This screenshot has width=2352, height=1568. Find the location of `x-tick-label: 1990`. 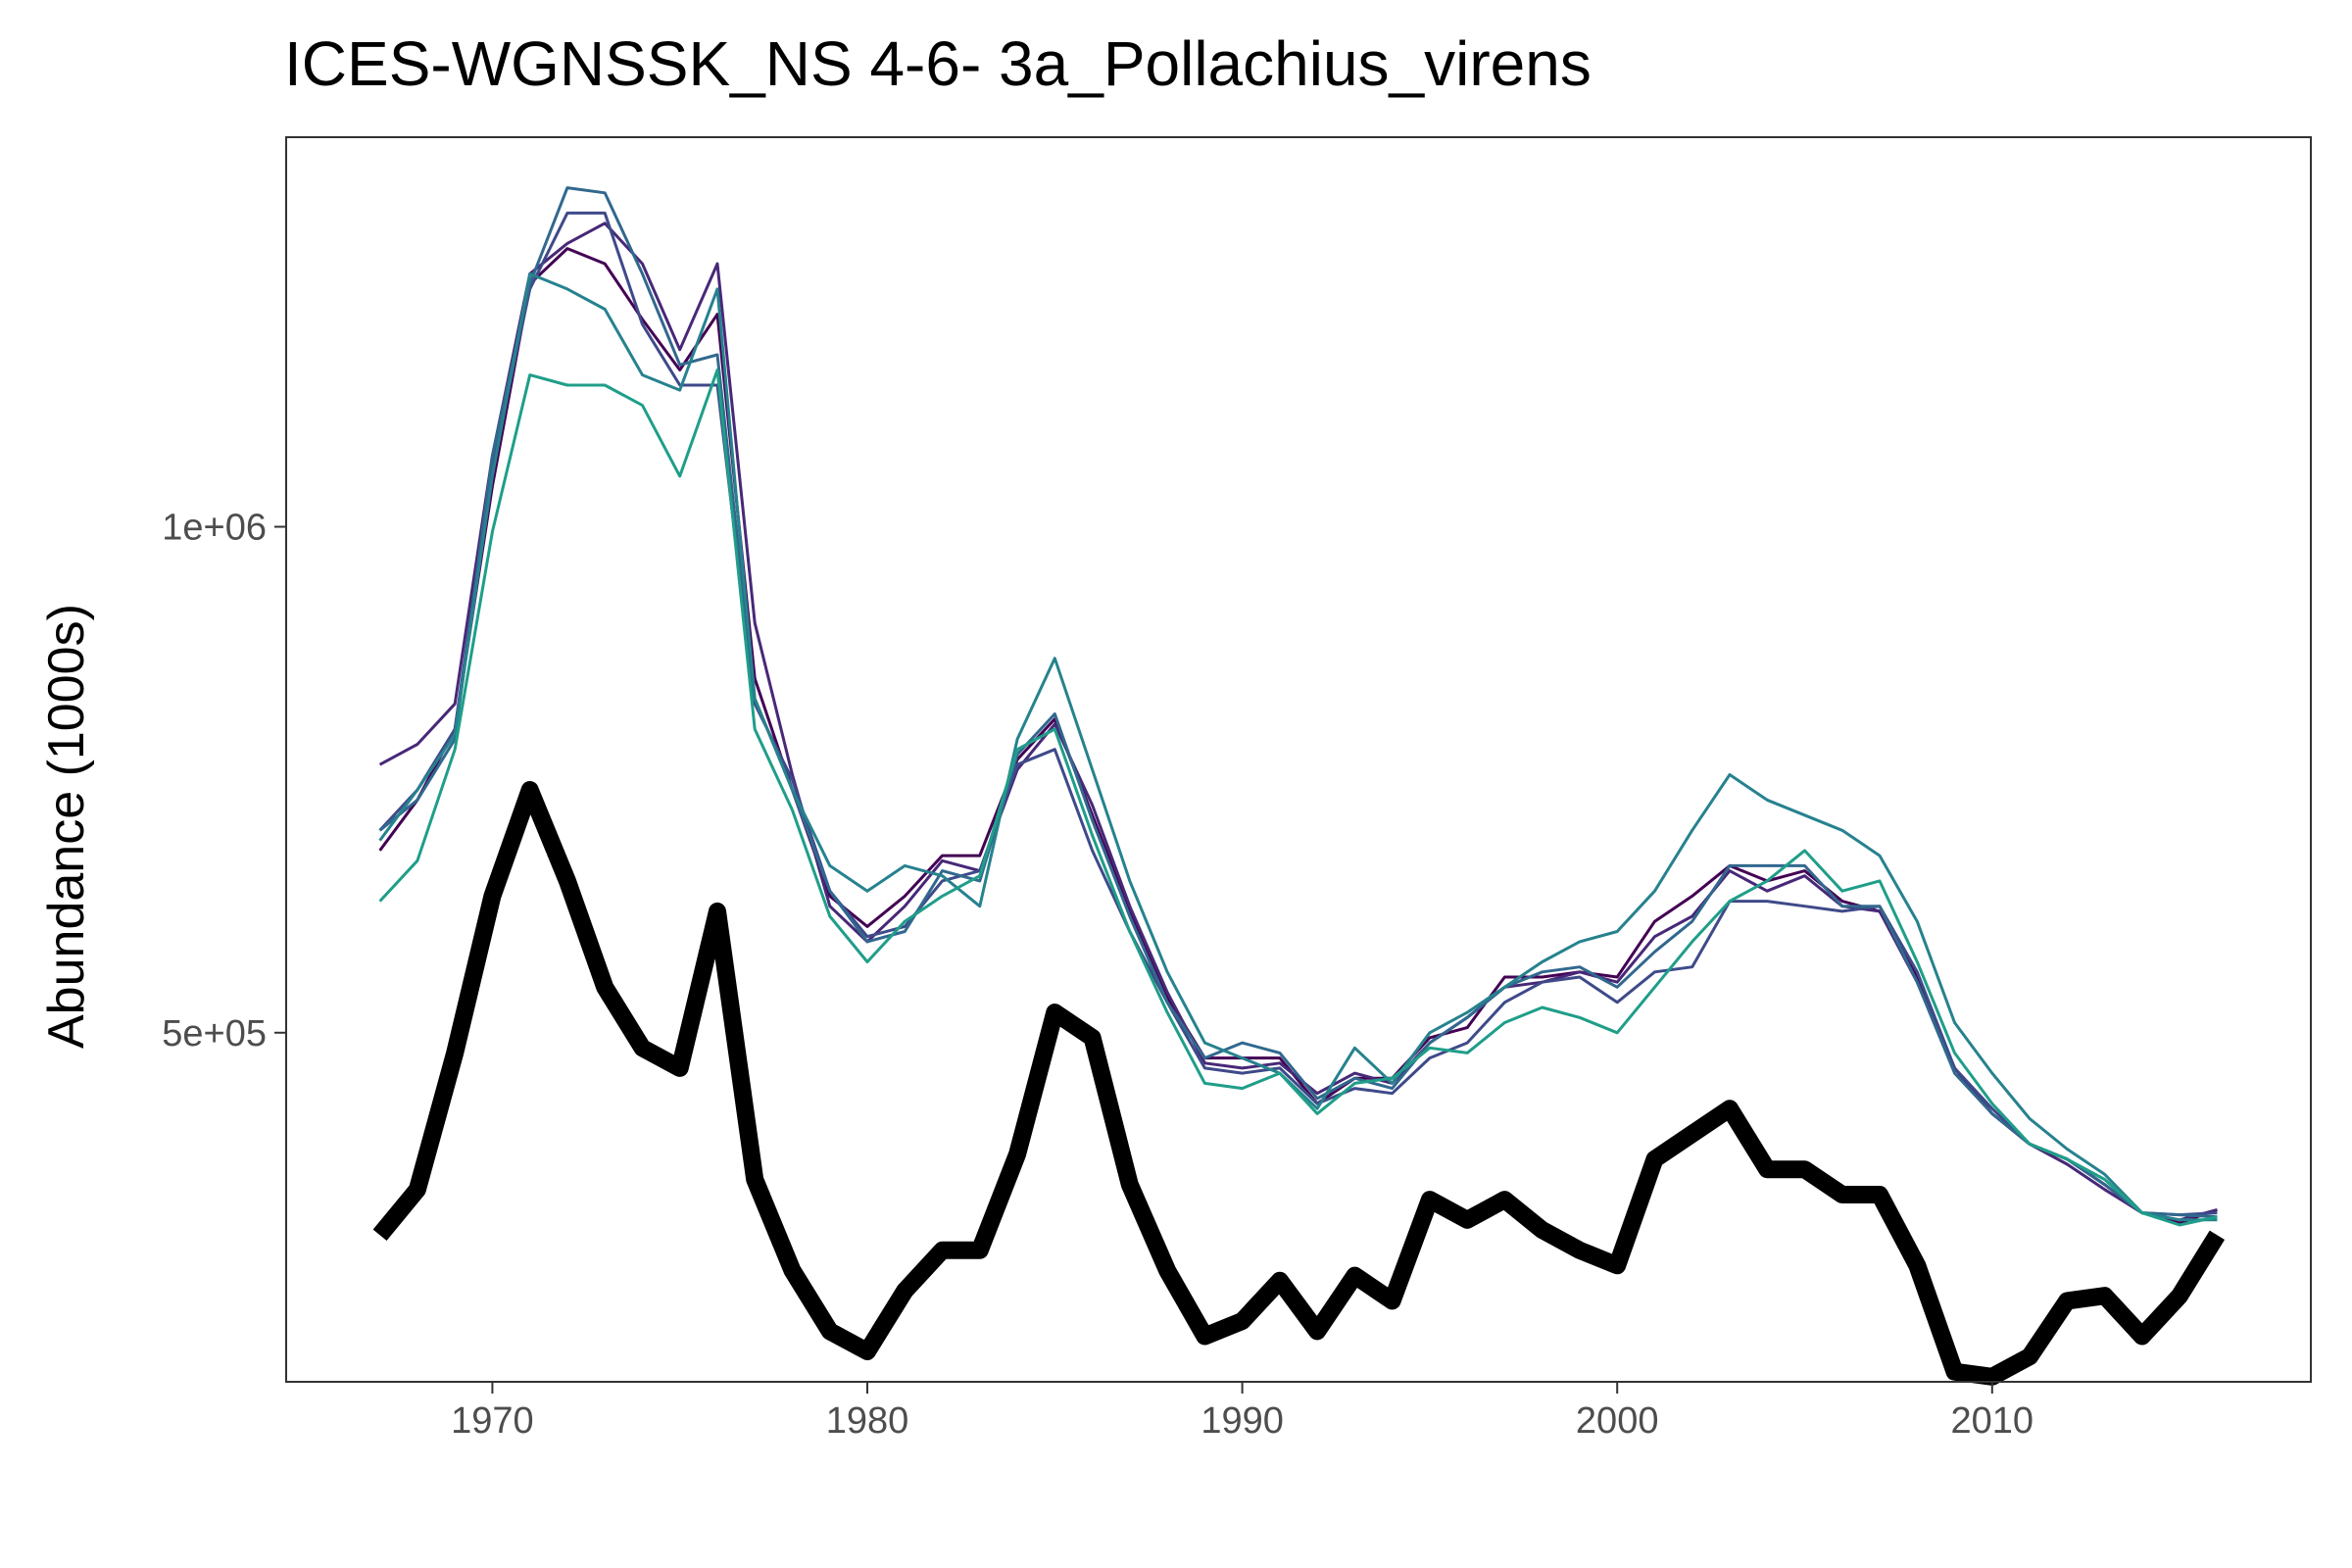

x-tick-label: 1990 is located at coordinates (1242, 1421).